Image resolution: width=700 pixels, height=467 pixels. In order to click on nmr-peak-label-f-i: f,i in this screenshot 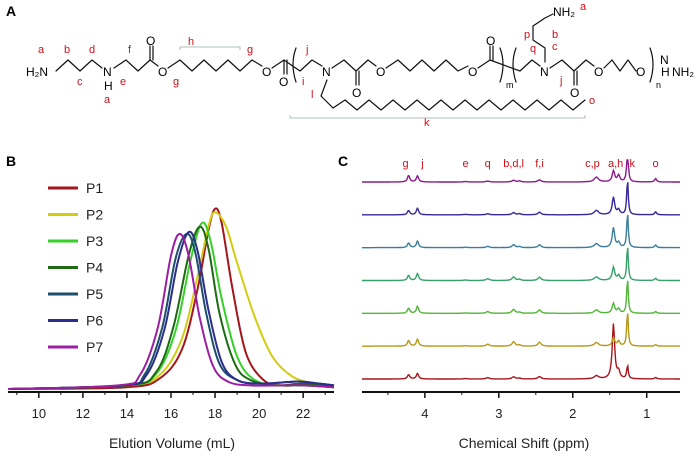, I will do `click(539, 164)`.